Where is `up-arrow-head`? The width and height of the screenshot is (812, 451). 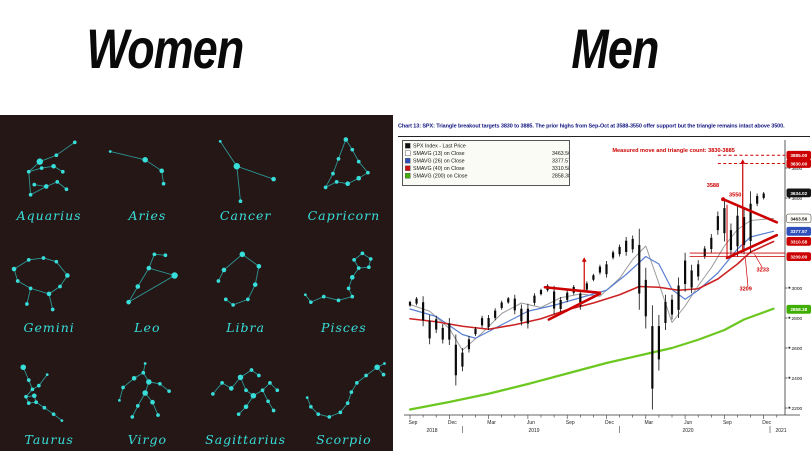
up-arrow-head is located at coordinates (743, 161).